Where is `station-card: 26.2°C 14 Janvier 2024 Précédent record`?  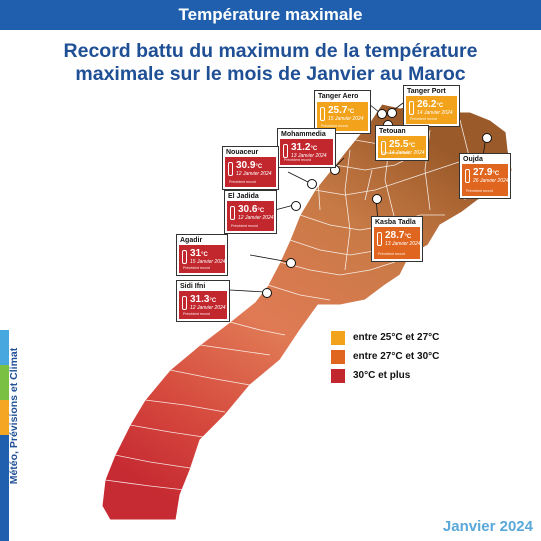
station-card: 26.2°C 14 Janvier 2024 Précédent record is located at coordinates (431, 110).